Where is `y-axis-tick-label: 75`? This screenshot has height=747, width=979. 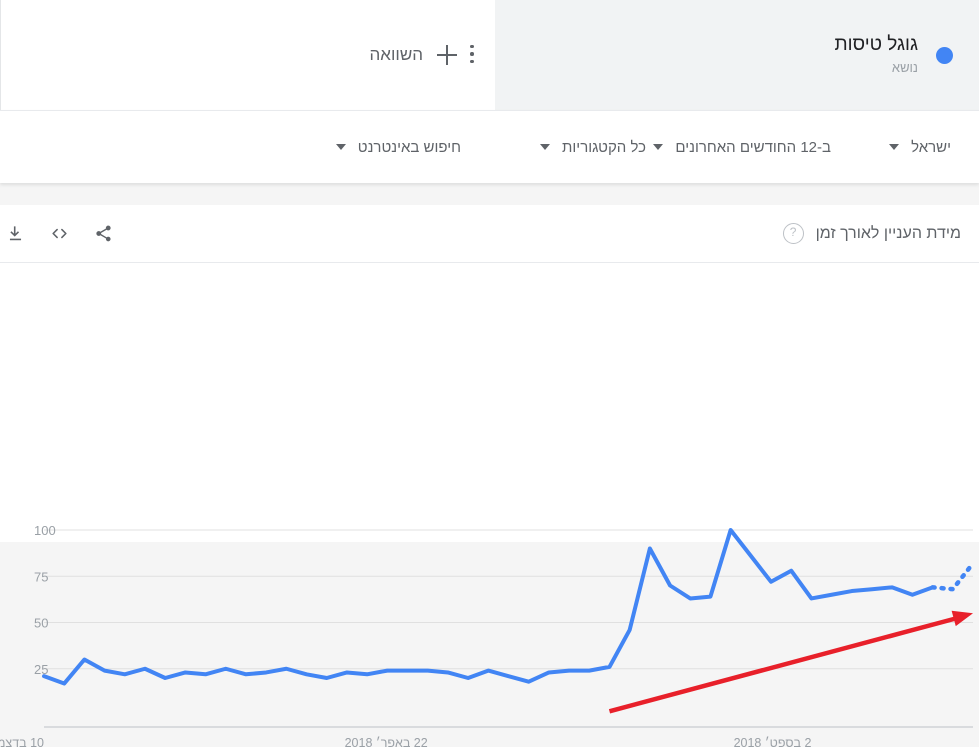
y-axis-tick-label: 75 is located at coordinates (41, 576).